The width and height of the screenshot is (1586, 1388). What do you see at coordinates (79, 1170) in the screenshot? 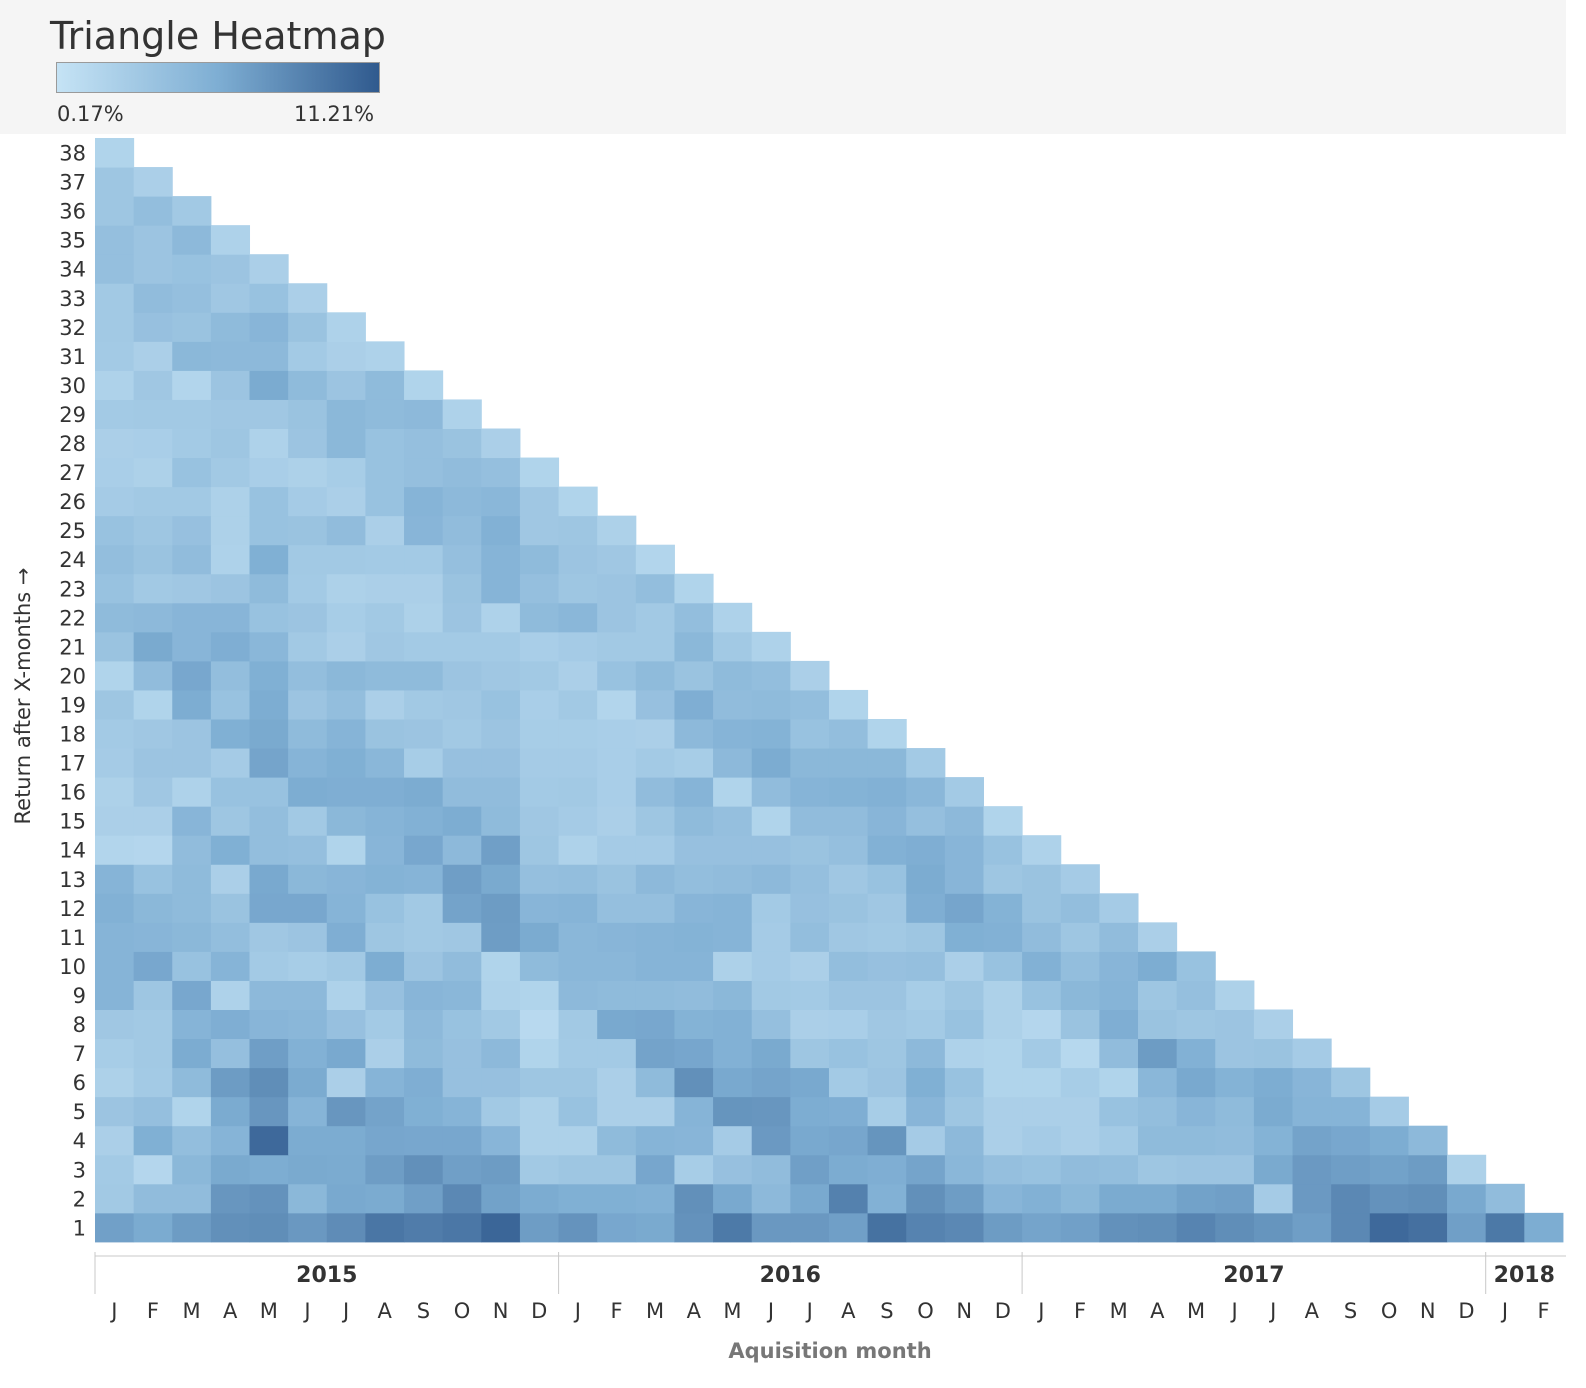
I see `y-tick-label: 3` at bounding box center [79, 1170].